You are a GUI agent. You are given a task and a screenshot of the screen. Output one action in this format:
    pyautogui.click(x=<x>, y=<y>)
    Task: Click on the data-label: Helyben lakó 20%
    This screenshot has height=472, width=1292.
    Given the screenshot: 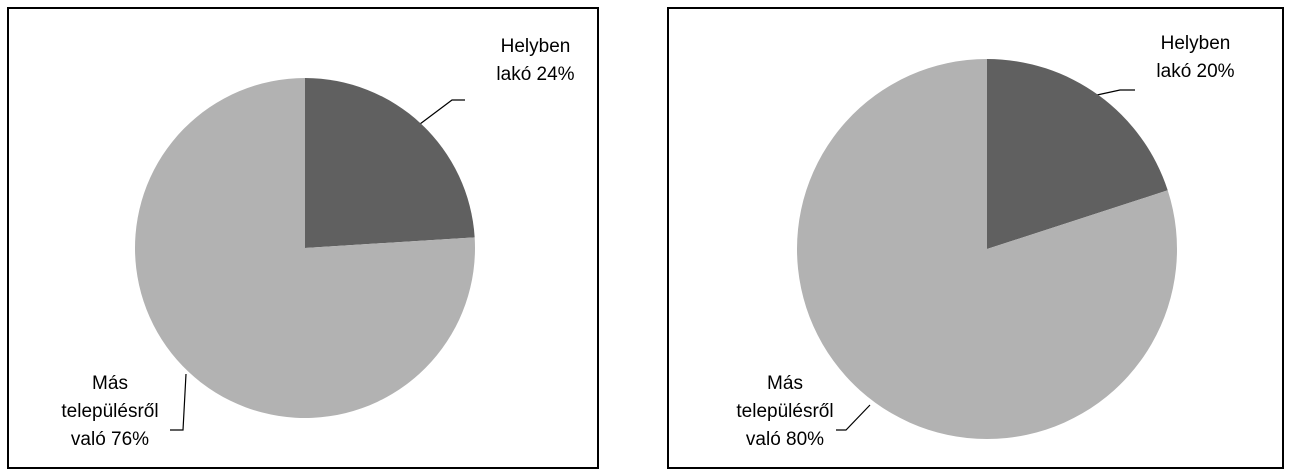 What is the action you would take?
    pyautogui.click(x=1195, y=58)
    